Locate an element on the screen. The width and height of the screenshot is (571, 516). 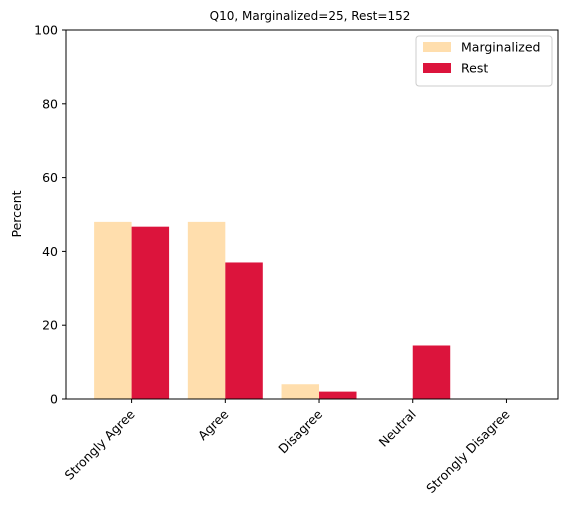
legend-swatch-rest is located at coordinates (437, 68).